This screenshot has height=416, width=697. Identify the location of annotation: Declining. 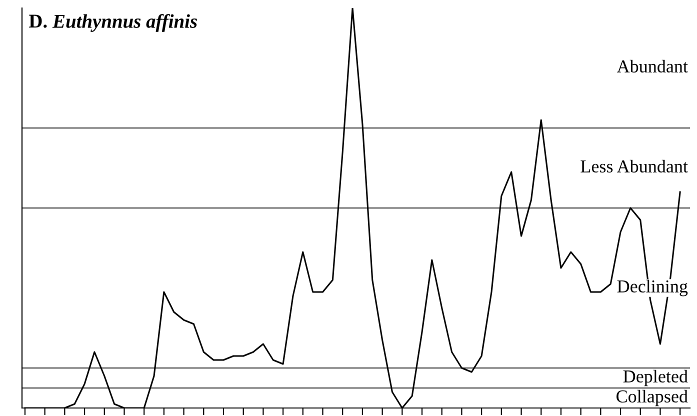
(652, 288).